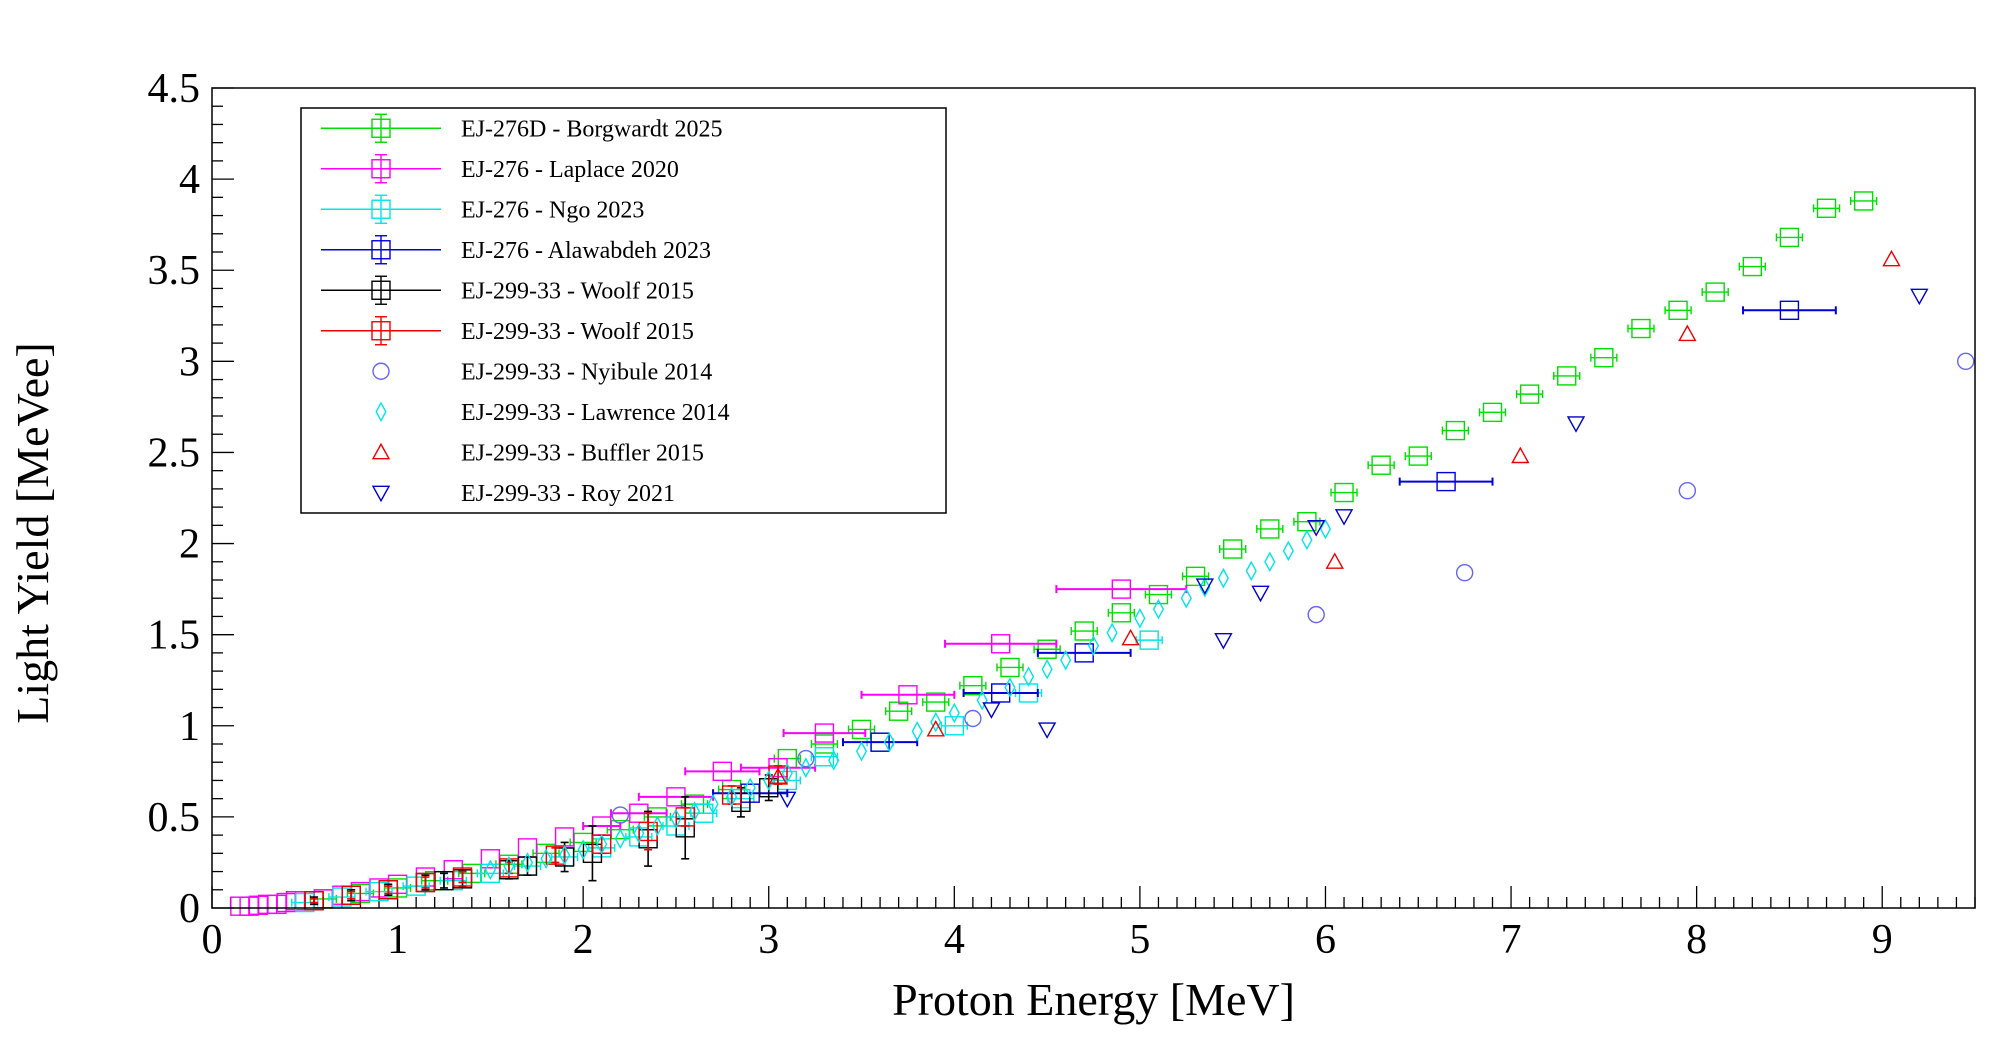  I want to click on x-tick-label: 2, so click(583, 940).